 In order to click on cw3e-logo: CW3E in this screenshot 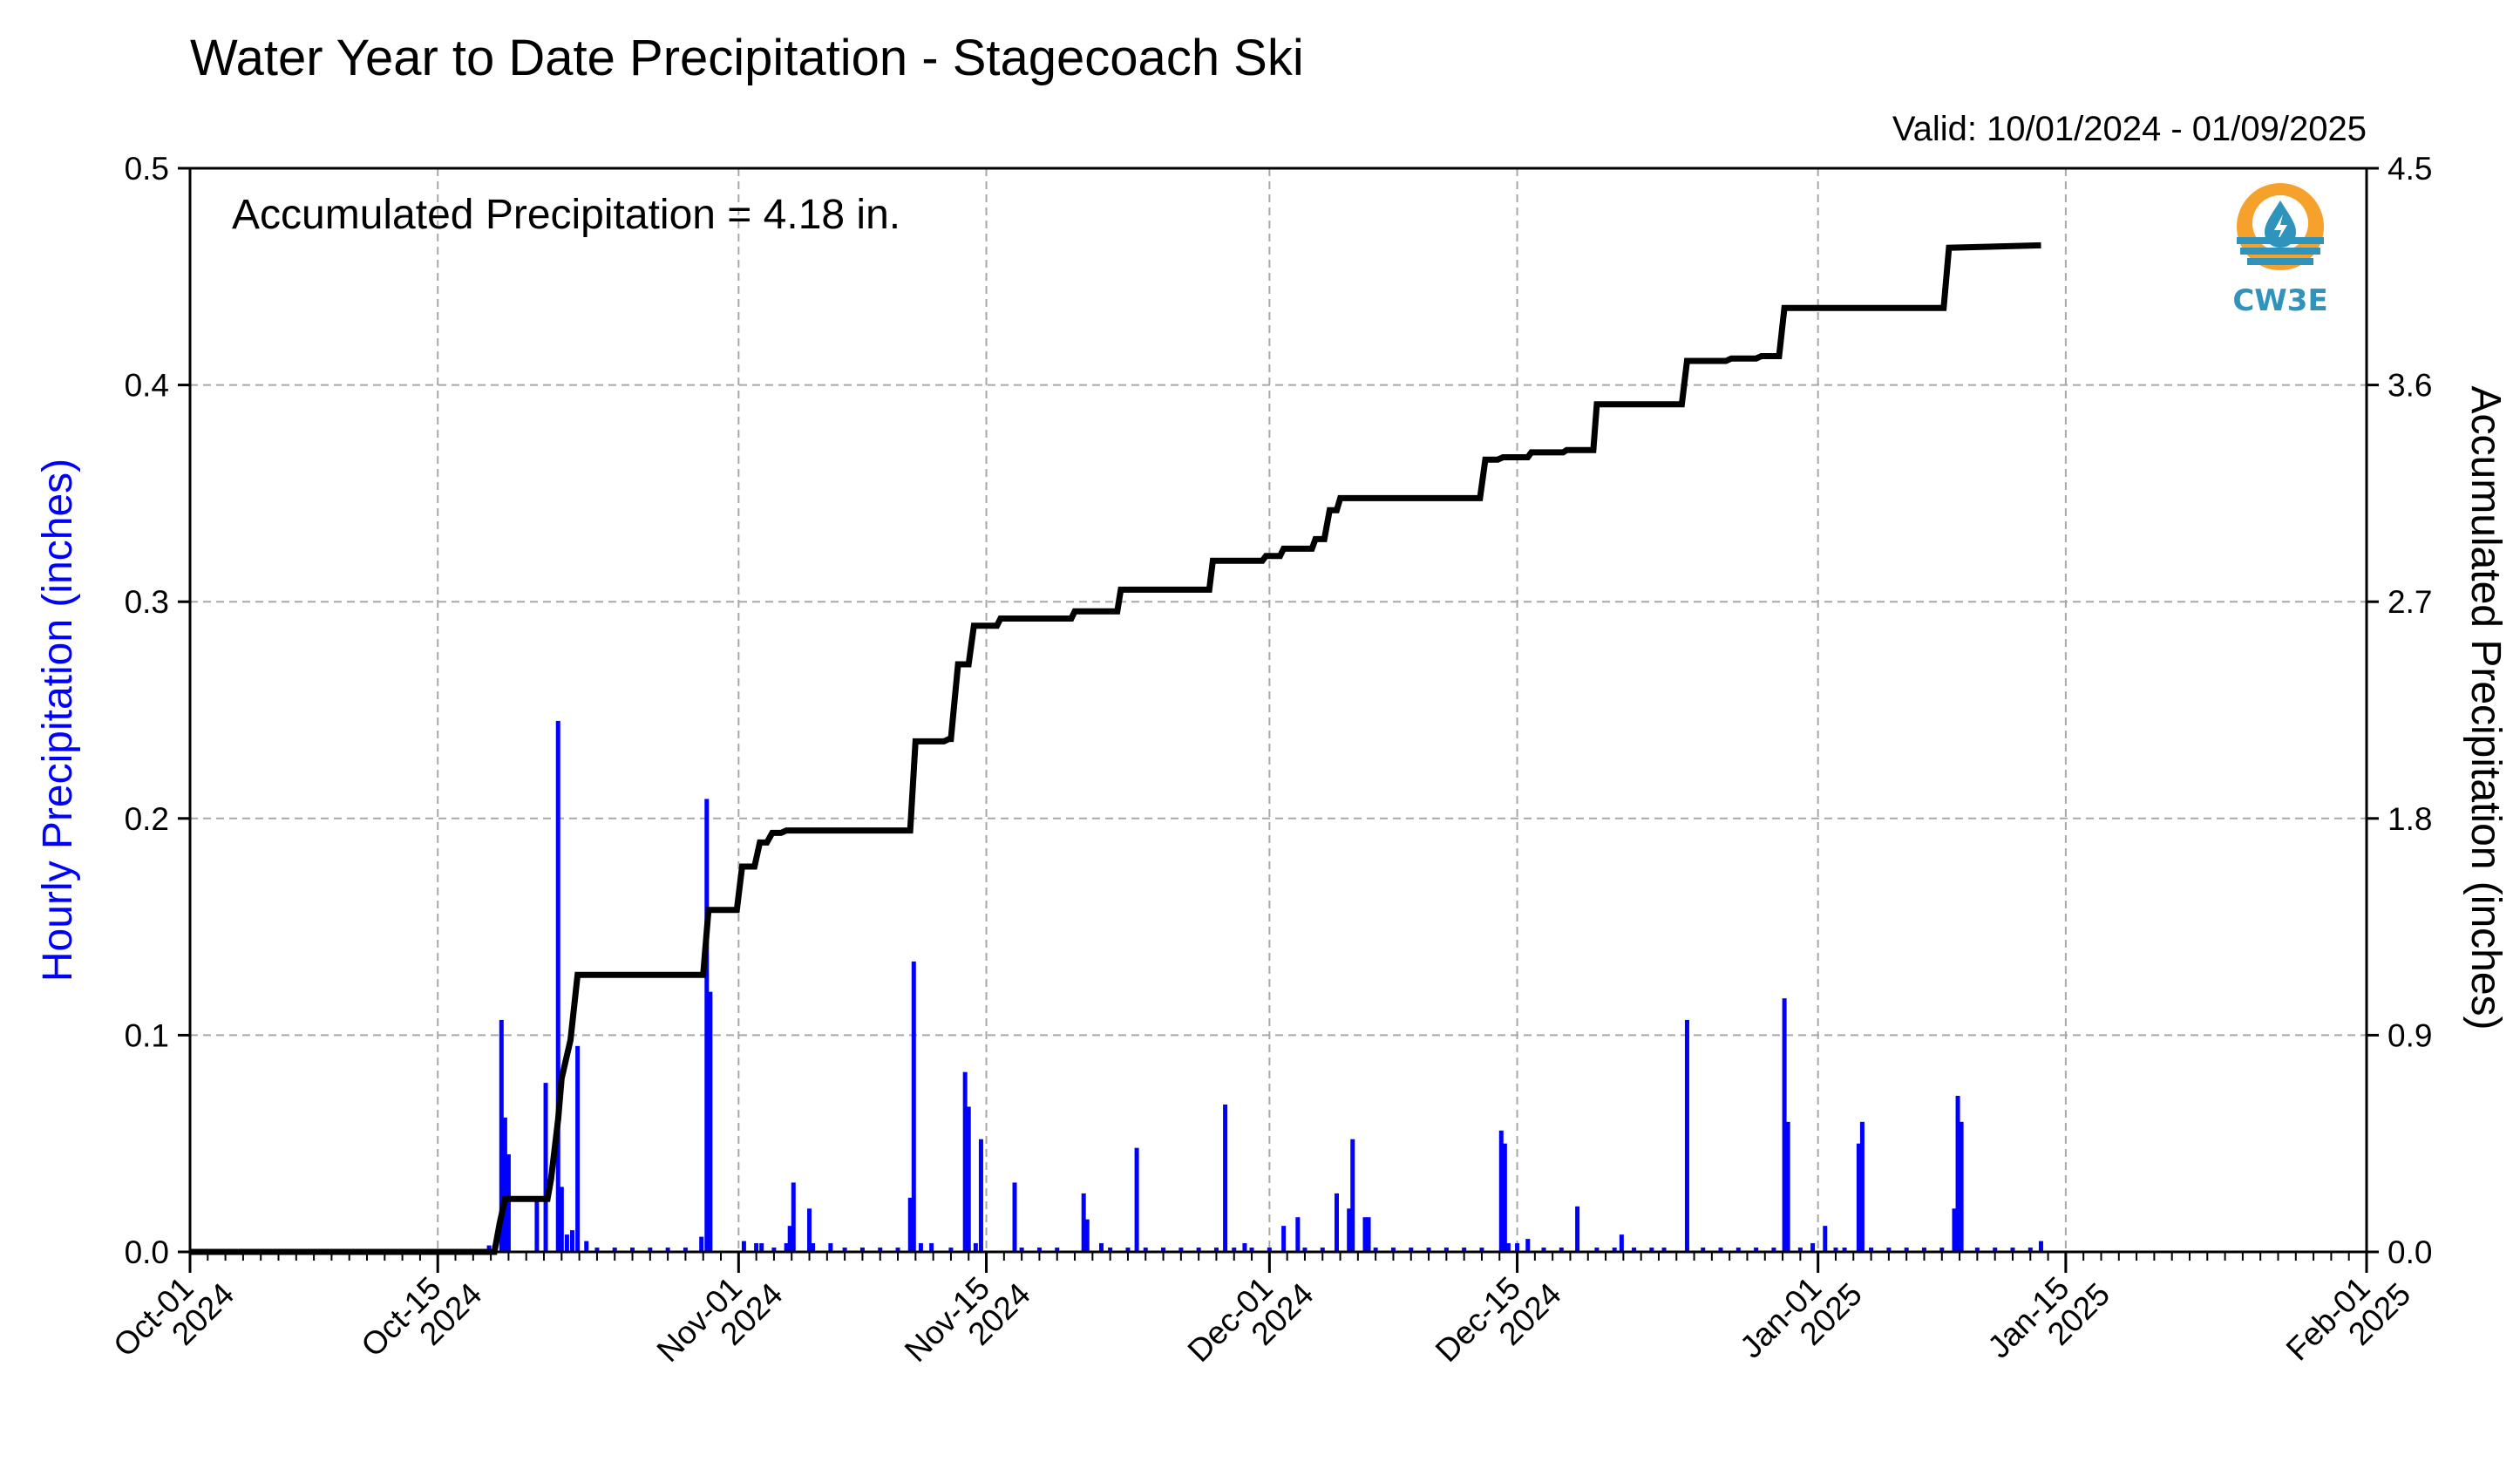, I will do `click(2280, 250)`.